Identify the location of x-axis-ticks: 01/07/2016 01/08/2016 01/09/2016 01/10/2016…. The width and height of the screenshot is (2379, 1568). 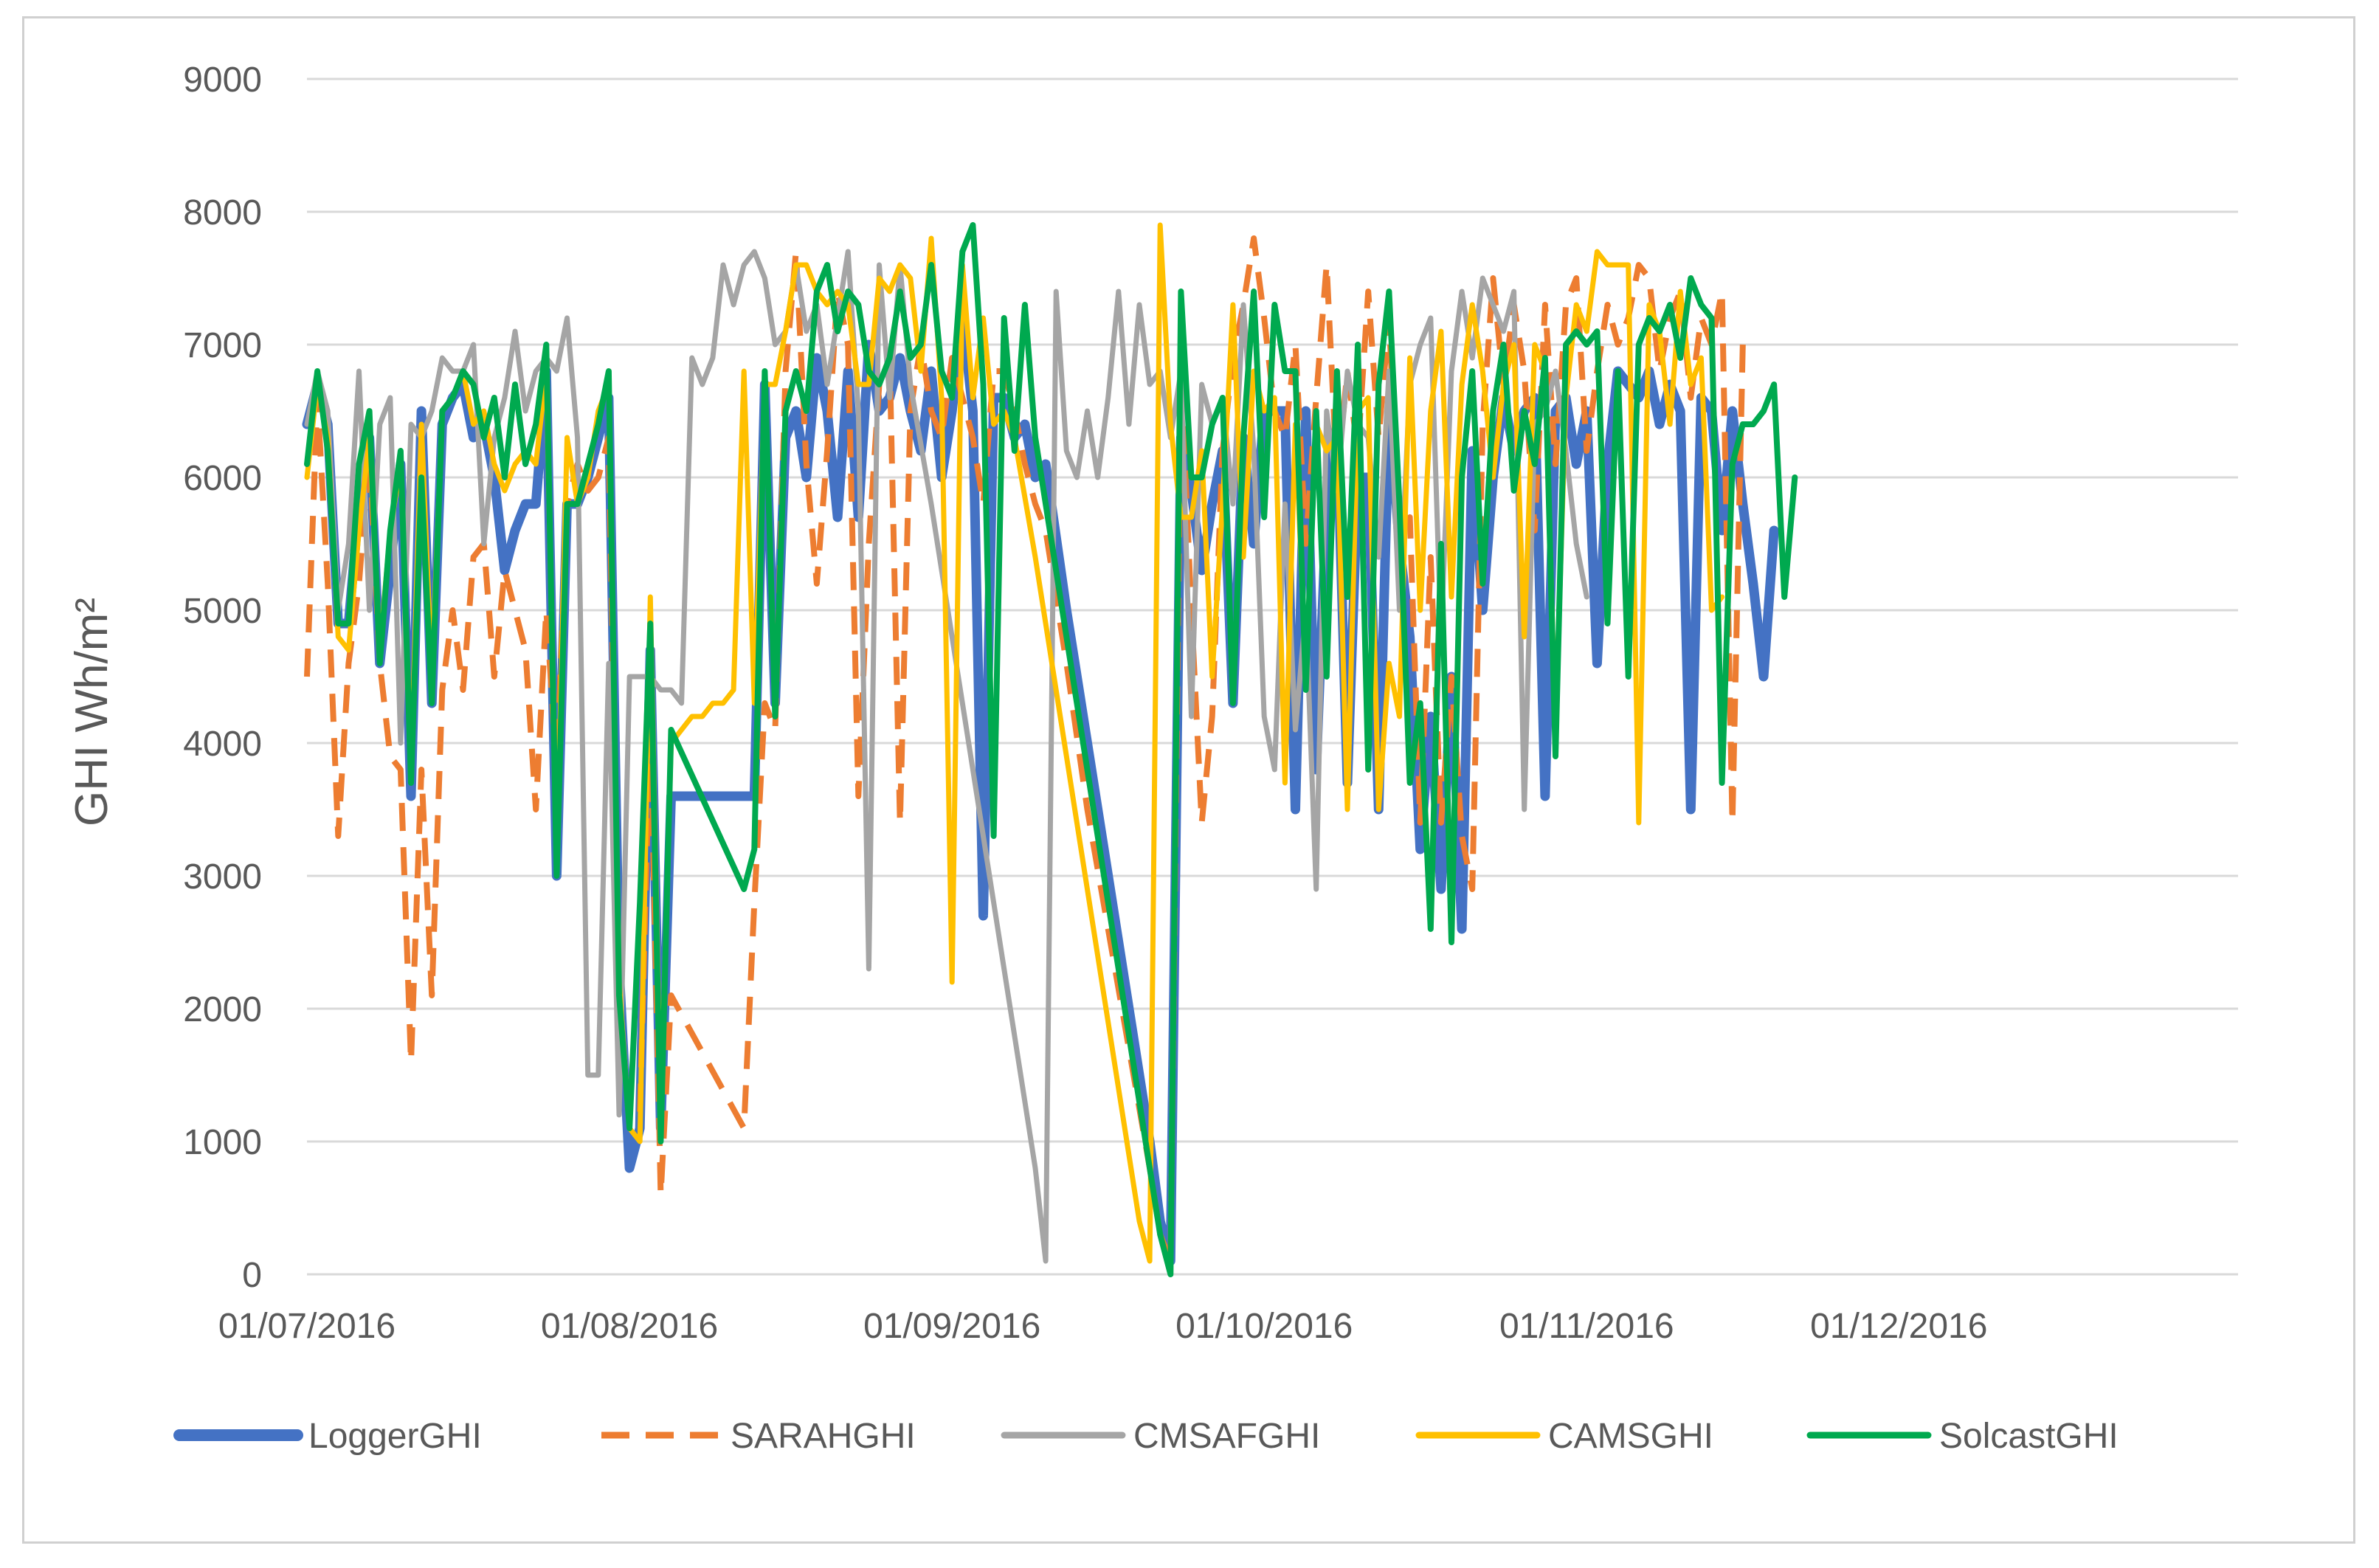
(1103, 1326).